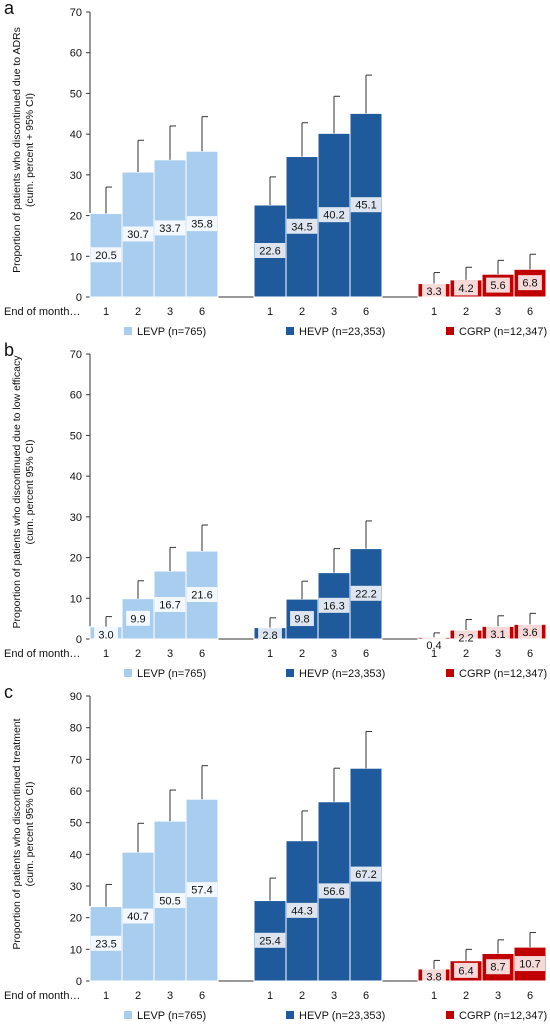 The height and width of the screenshot is (1026, 550). What do you see at coordinates (76, 697) in the screenshot?
I see `y-tick-label: 90` at bounding box center [76, 697].